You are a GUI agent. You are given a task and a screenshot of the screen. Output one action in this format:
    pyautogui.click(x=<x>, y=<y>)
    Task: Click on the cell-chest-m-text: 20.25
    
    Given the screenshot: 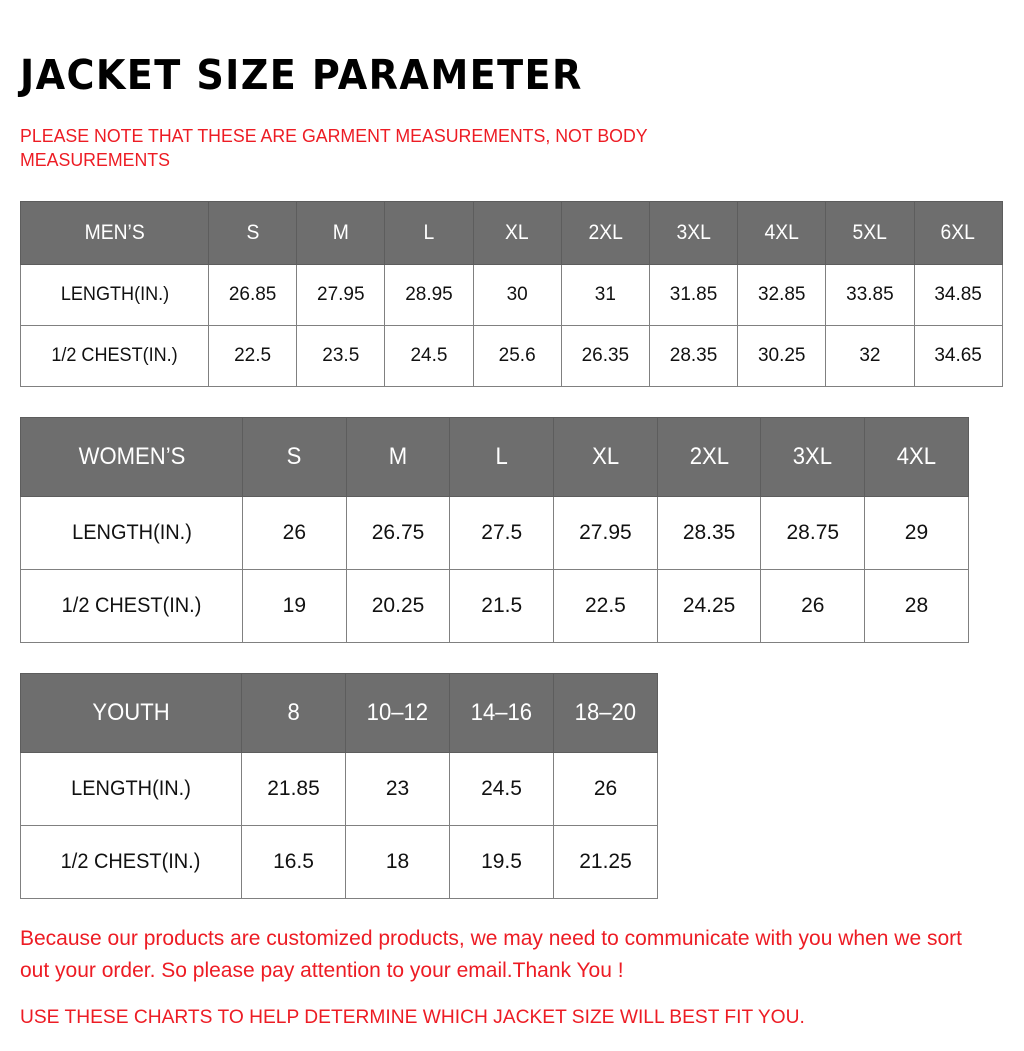 What is the action you would take?
    pyautogui.click(x=398, y=605)
    